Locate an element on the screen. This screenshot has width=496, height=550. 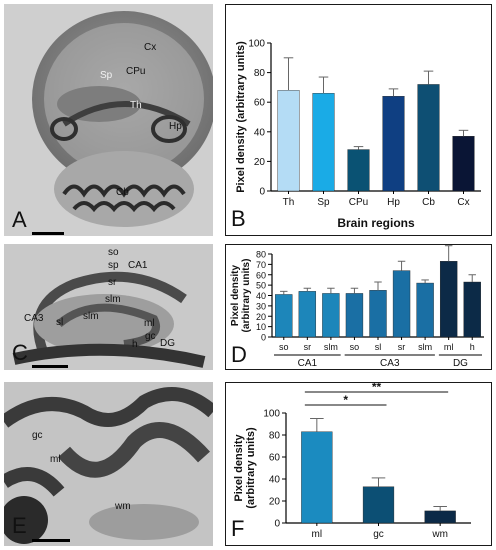
x-tick-label: wm is located at coordinates (439, 534).